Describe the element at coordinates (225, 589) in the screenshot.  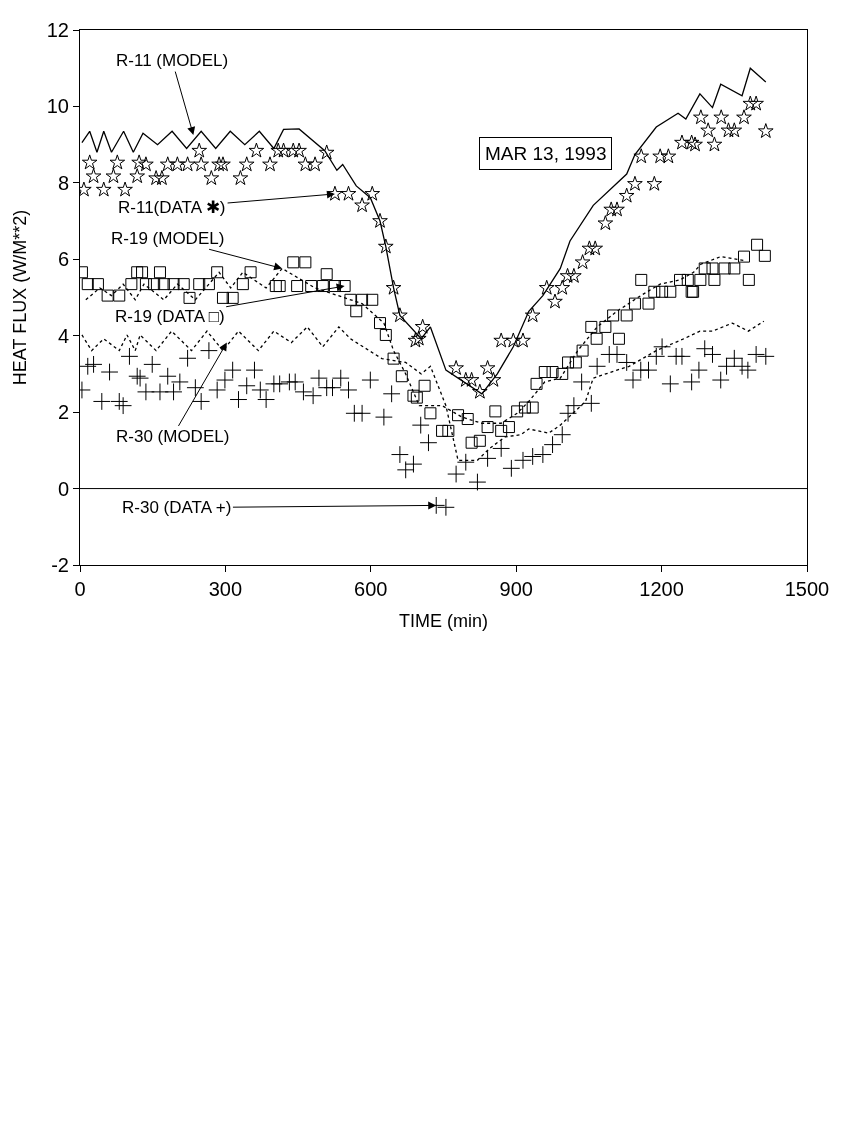
I see `x-tick-label: 300` at that location.